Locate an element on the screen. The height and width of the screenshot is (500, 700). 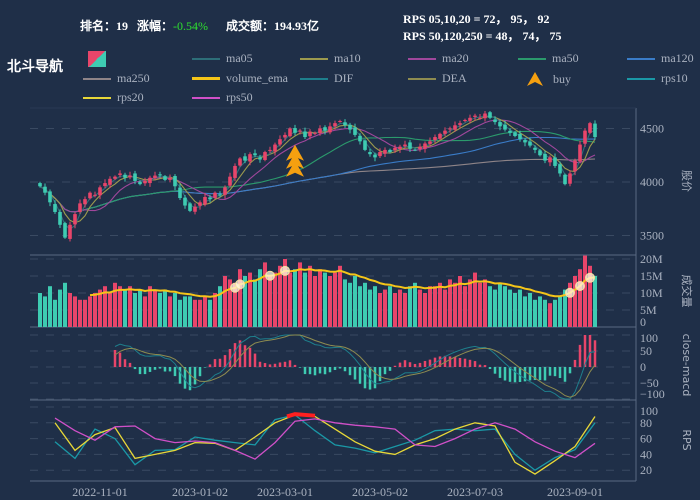
legend-item-ma50: ma50 is located at coordinates (548, 58).